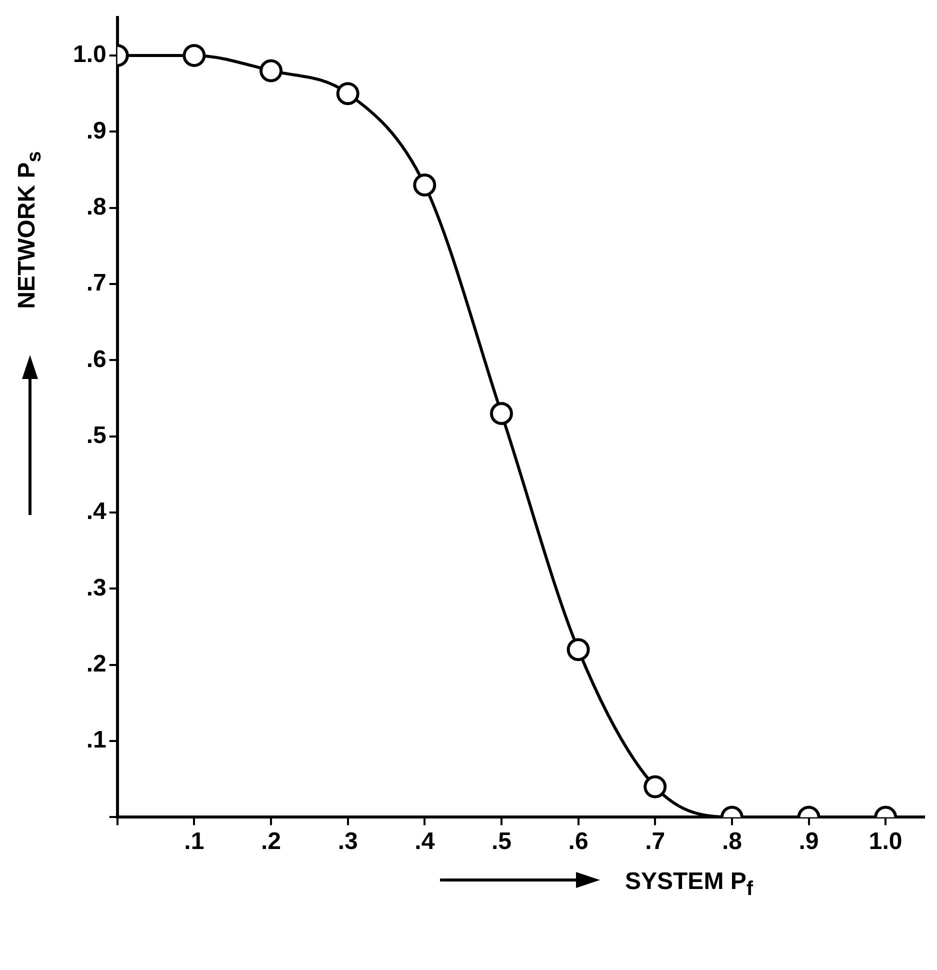 The width and height of the screenshot is (937, 970). What do you see at coordinates (96, 588) in the screenshot?
I see `y-tick-label: .3` at bounding box center [96, 588].